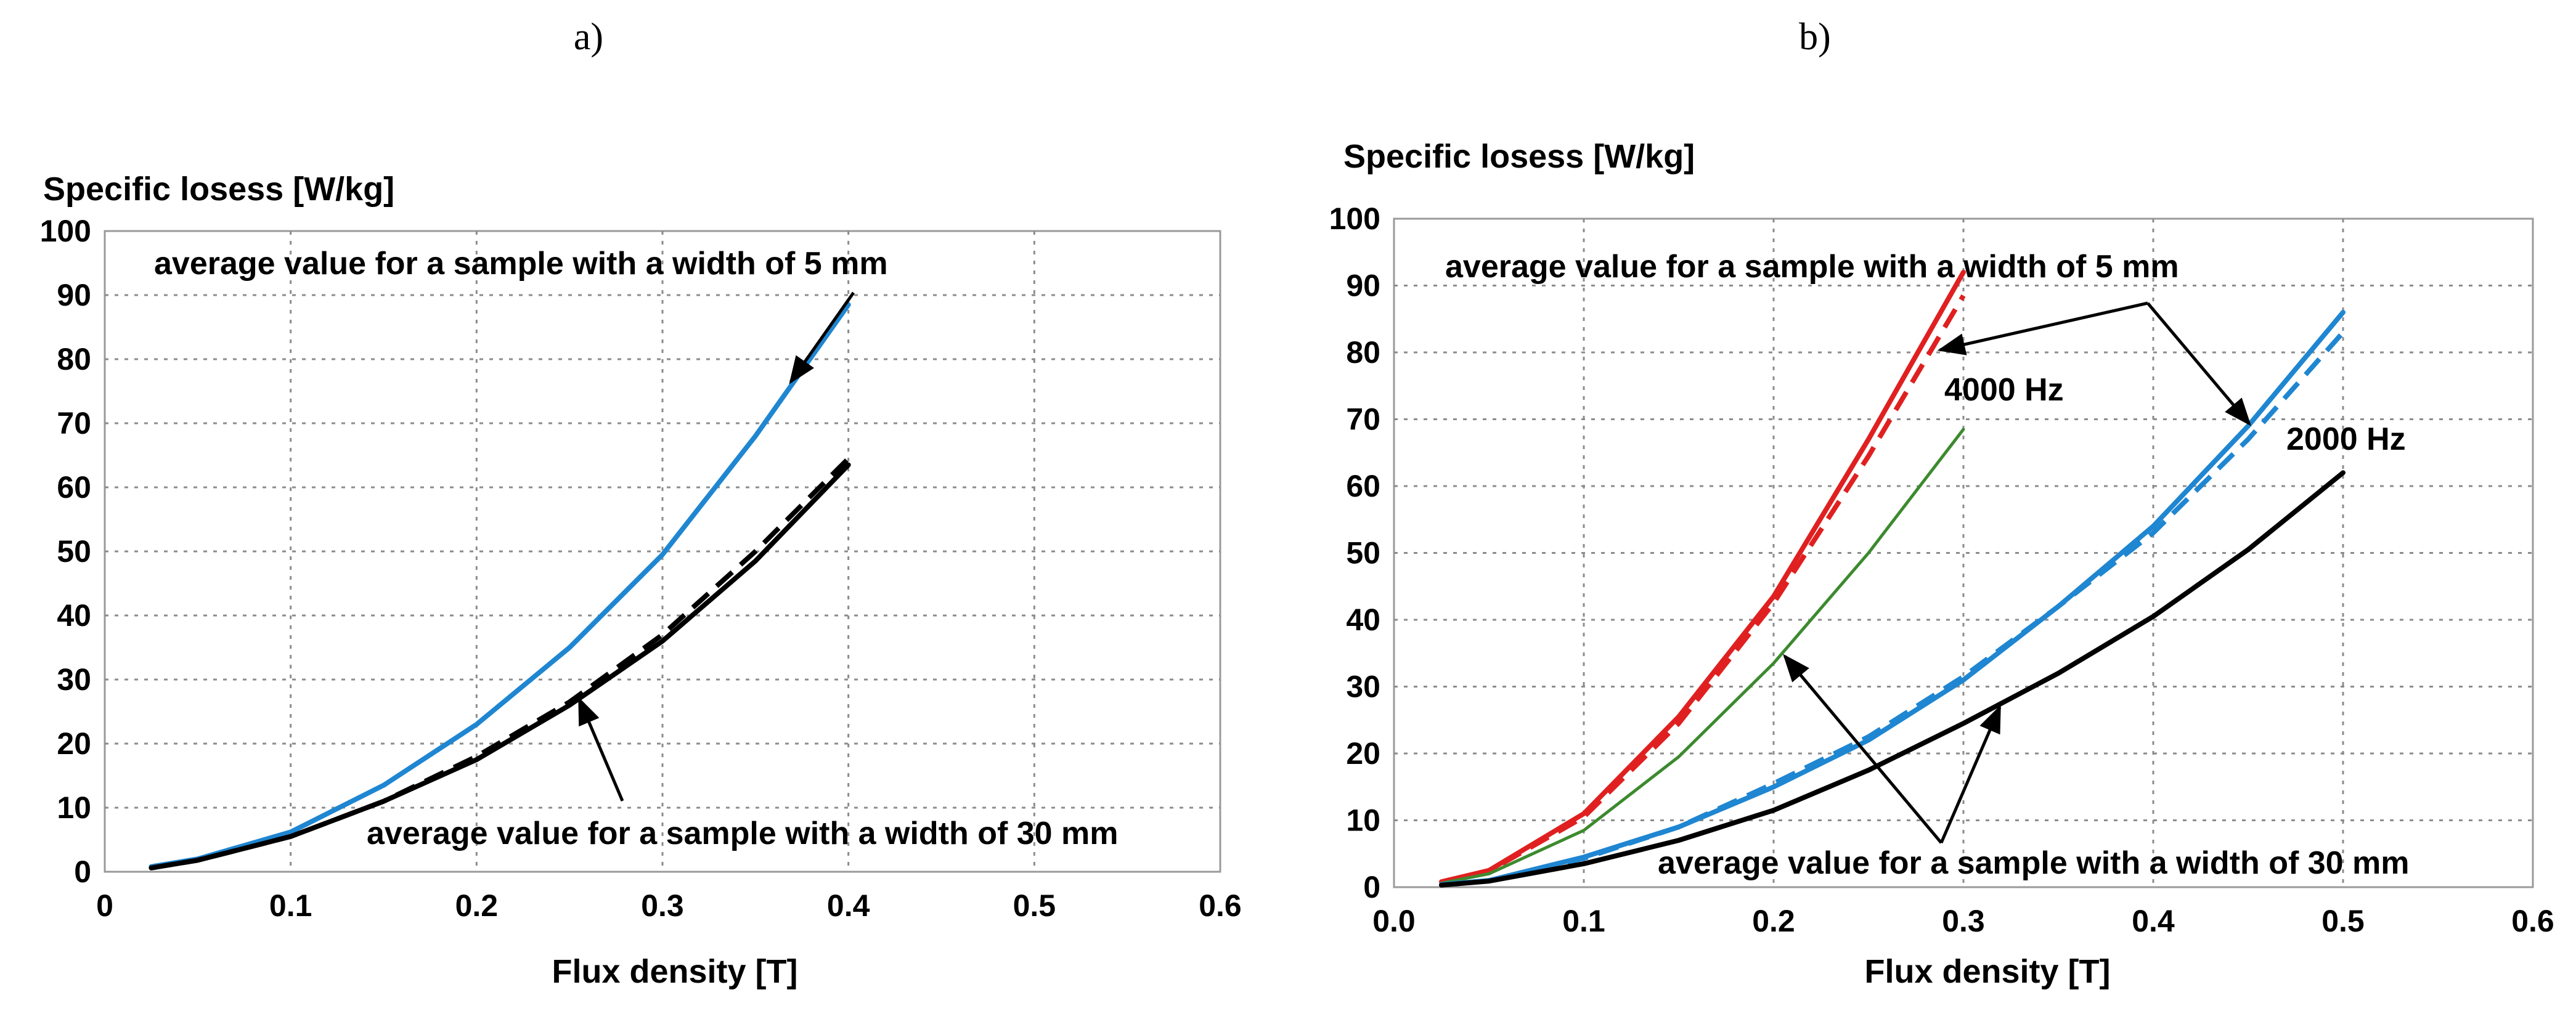  What do you see at coordinates (2004, 390) in the screenshot?
I see `annotation-4000hz-b: 4000 Hz` at bounding box center [2004, 390].